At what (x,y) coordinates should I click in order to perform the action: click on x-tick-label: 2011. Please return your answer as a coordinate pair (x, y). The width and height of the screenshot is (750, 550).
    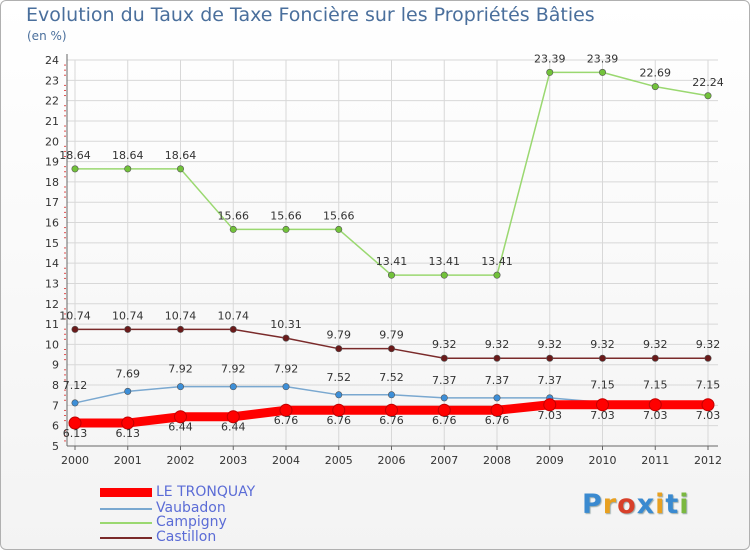
    Looking at the image, I should click on (655, 460).